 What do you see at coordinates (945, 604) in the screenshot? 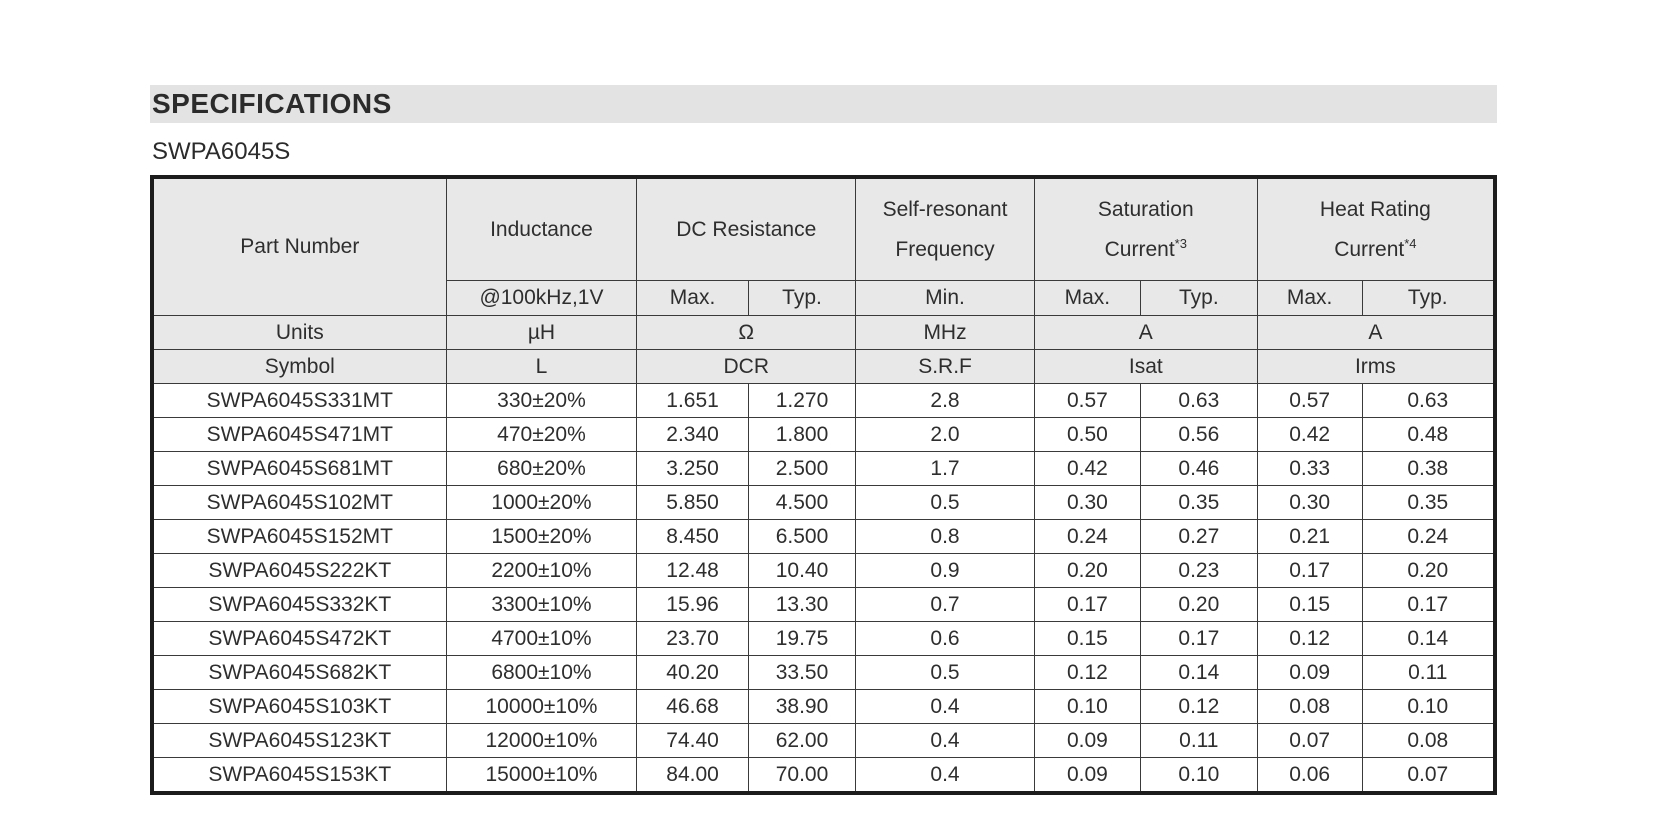
I see `cell-srf-min: 0.7` at bounding box center [945, 604].